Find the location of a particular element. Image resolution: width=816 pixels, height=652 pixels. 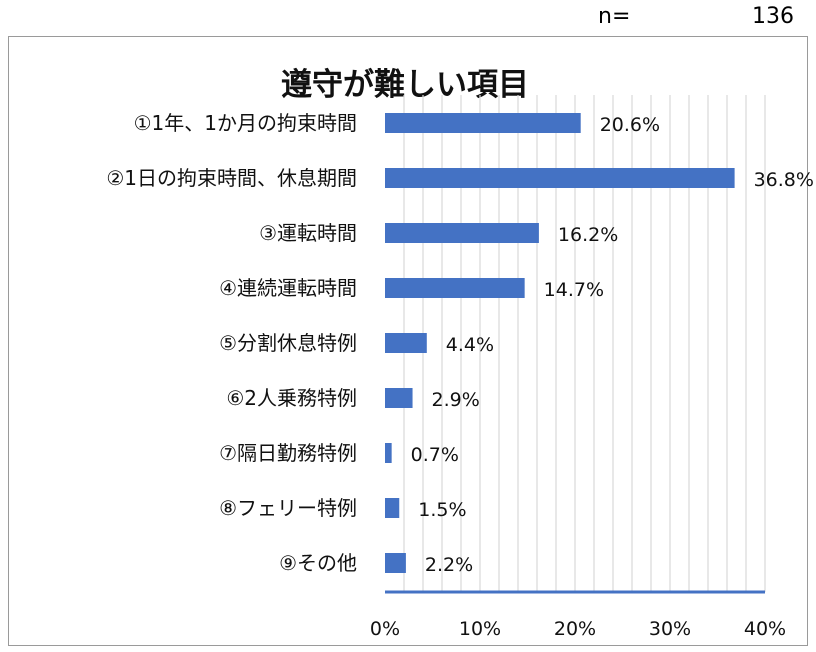

category-label: ⑥2人乗務特例 is located at coordinates (291, 398).